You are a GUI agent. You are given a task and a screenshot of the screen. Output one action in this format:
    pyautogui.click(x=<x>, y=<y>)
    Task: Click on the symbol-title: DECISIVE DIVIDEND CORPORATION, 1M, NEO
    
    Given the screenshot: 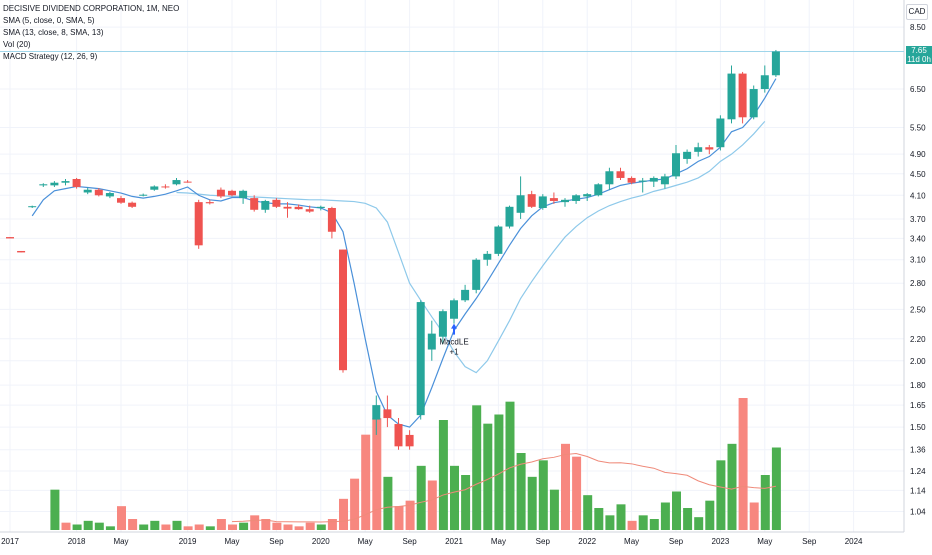 What is the action you would take?
    pyautogui.click(x=91, y=8)
    